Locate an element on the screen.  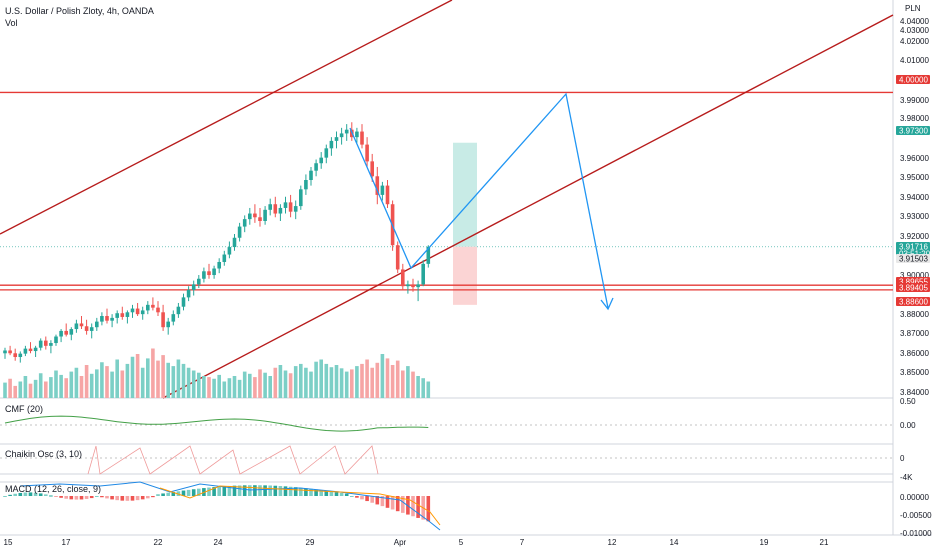
price-tag-label: 3.91503 is located at coordinates (913, 259).